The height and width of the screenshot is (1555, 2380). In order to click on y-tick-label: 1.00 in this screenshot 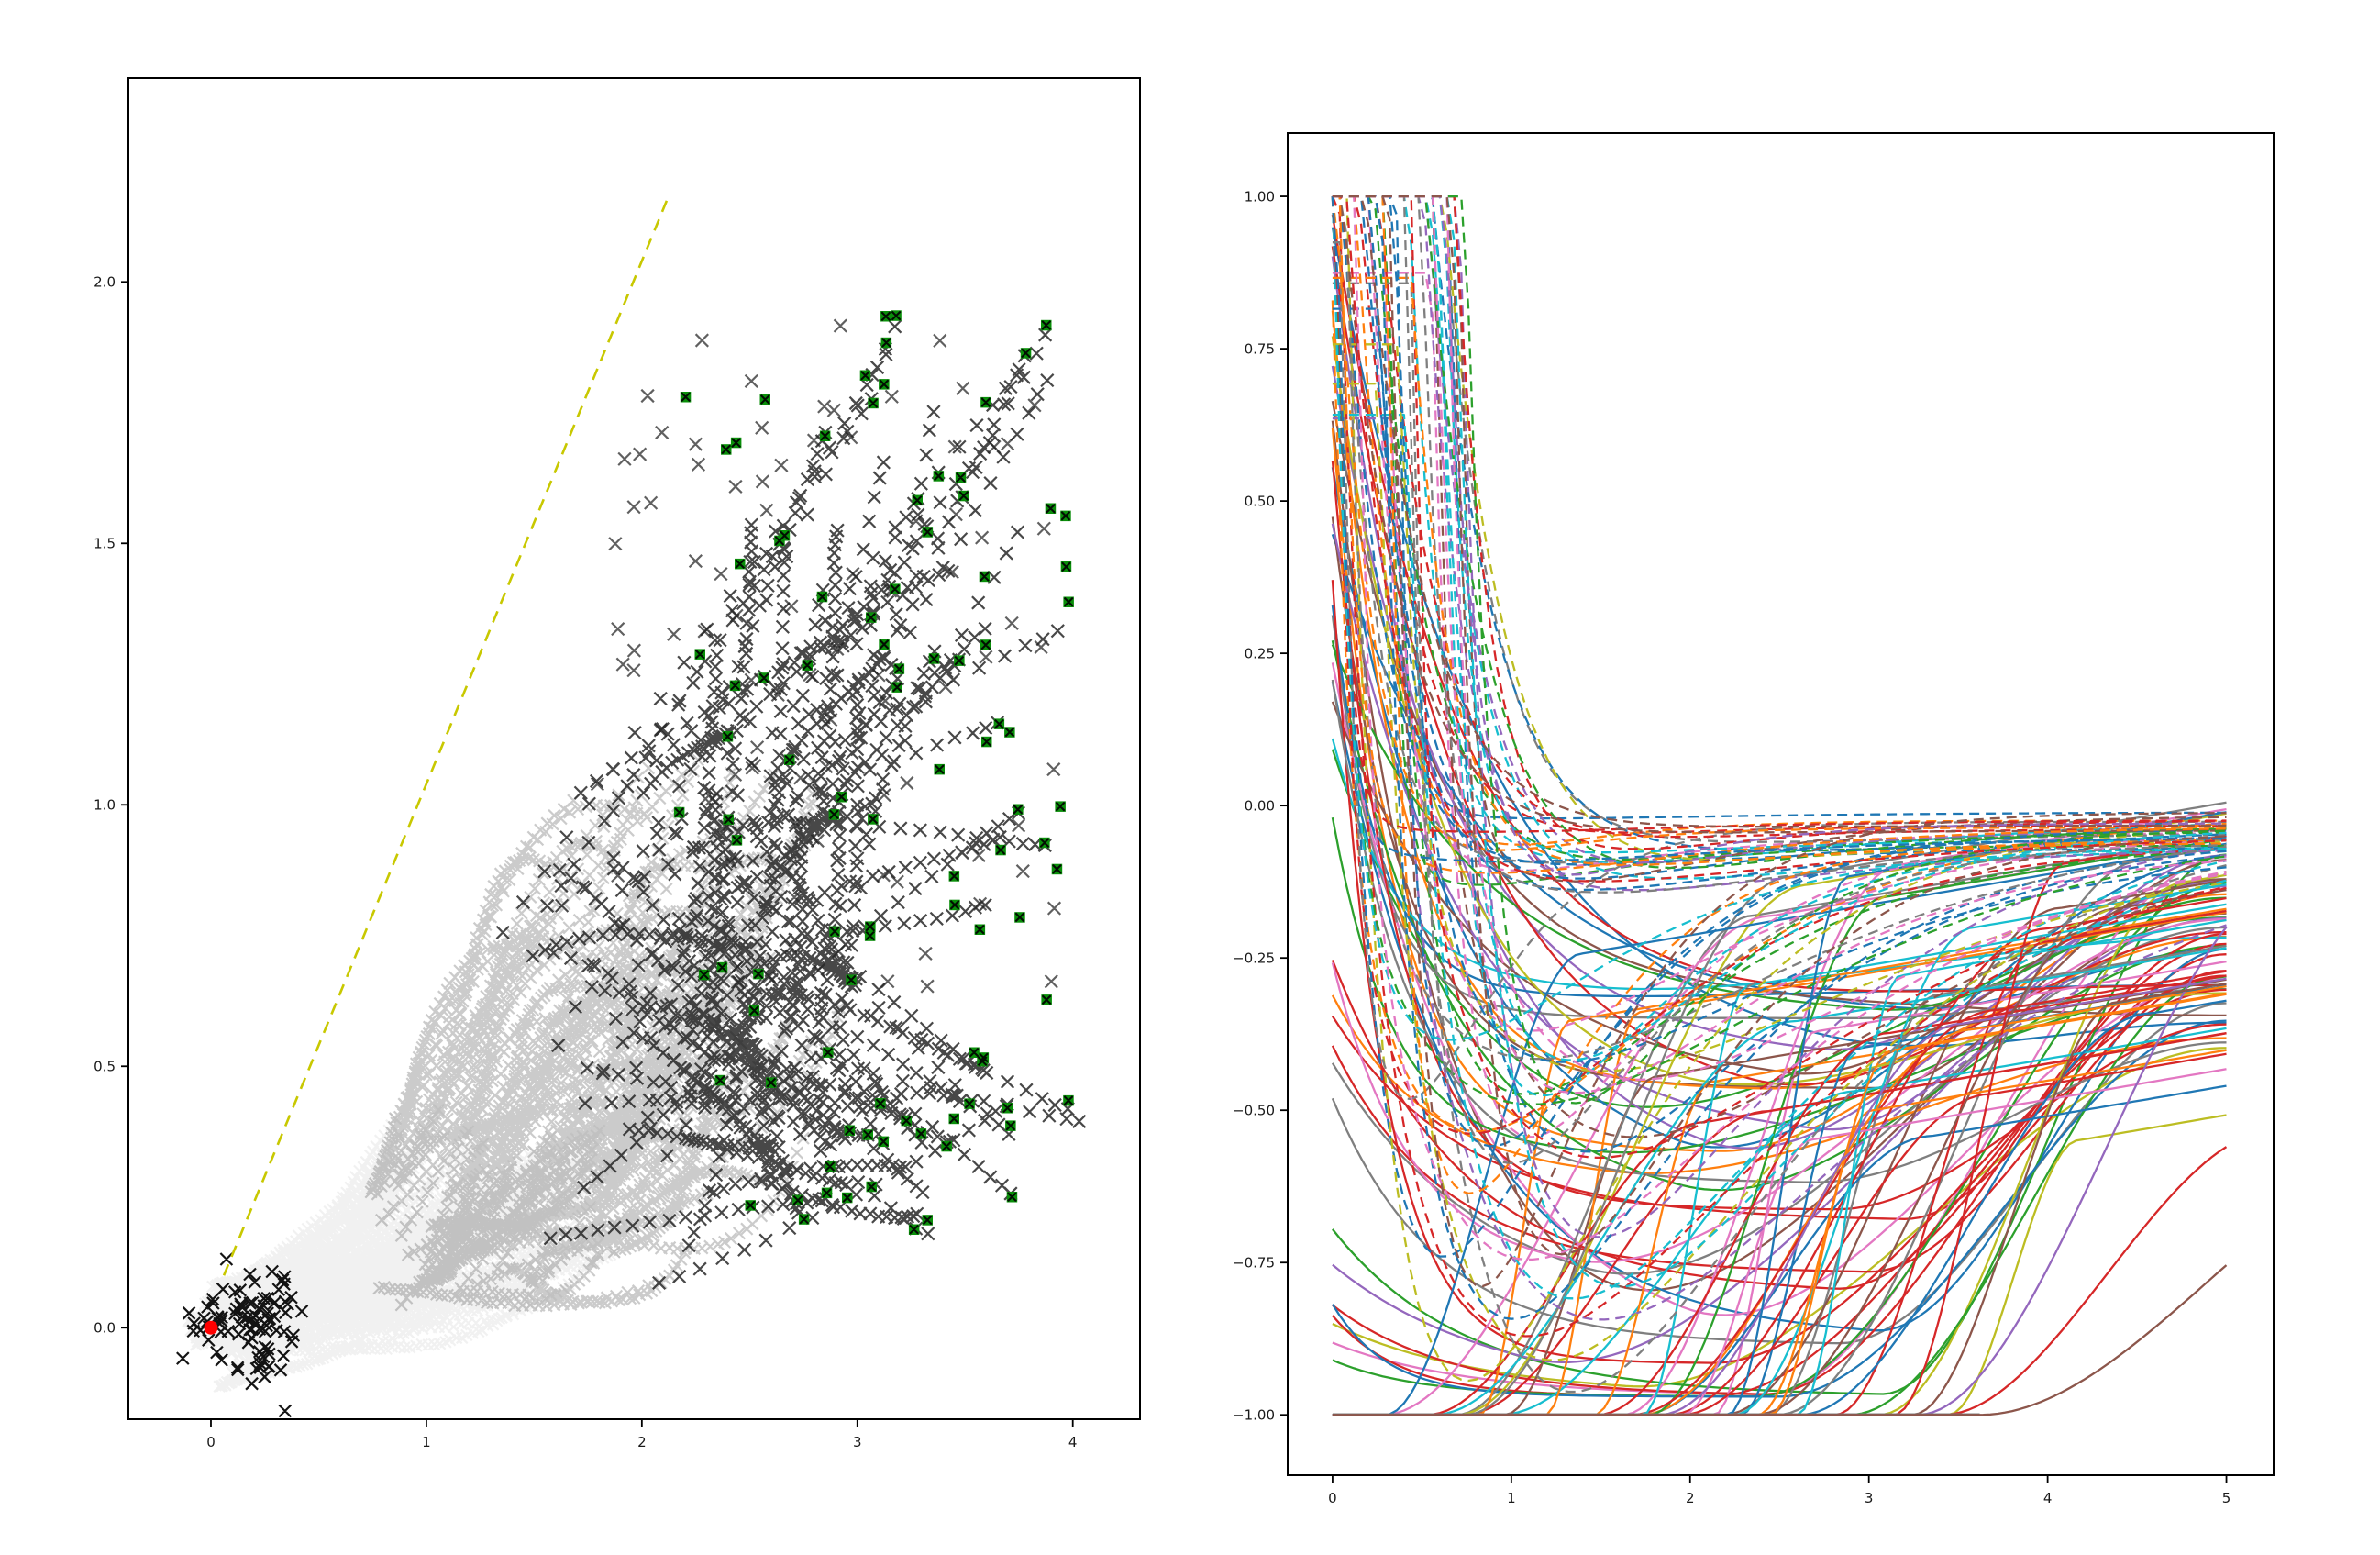, I will do `click(1260, 196)`.